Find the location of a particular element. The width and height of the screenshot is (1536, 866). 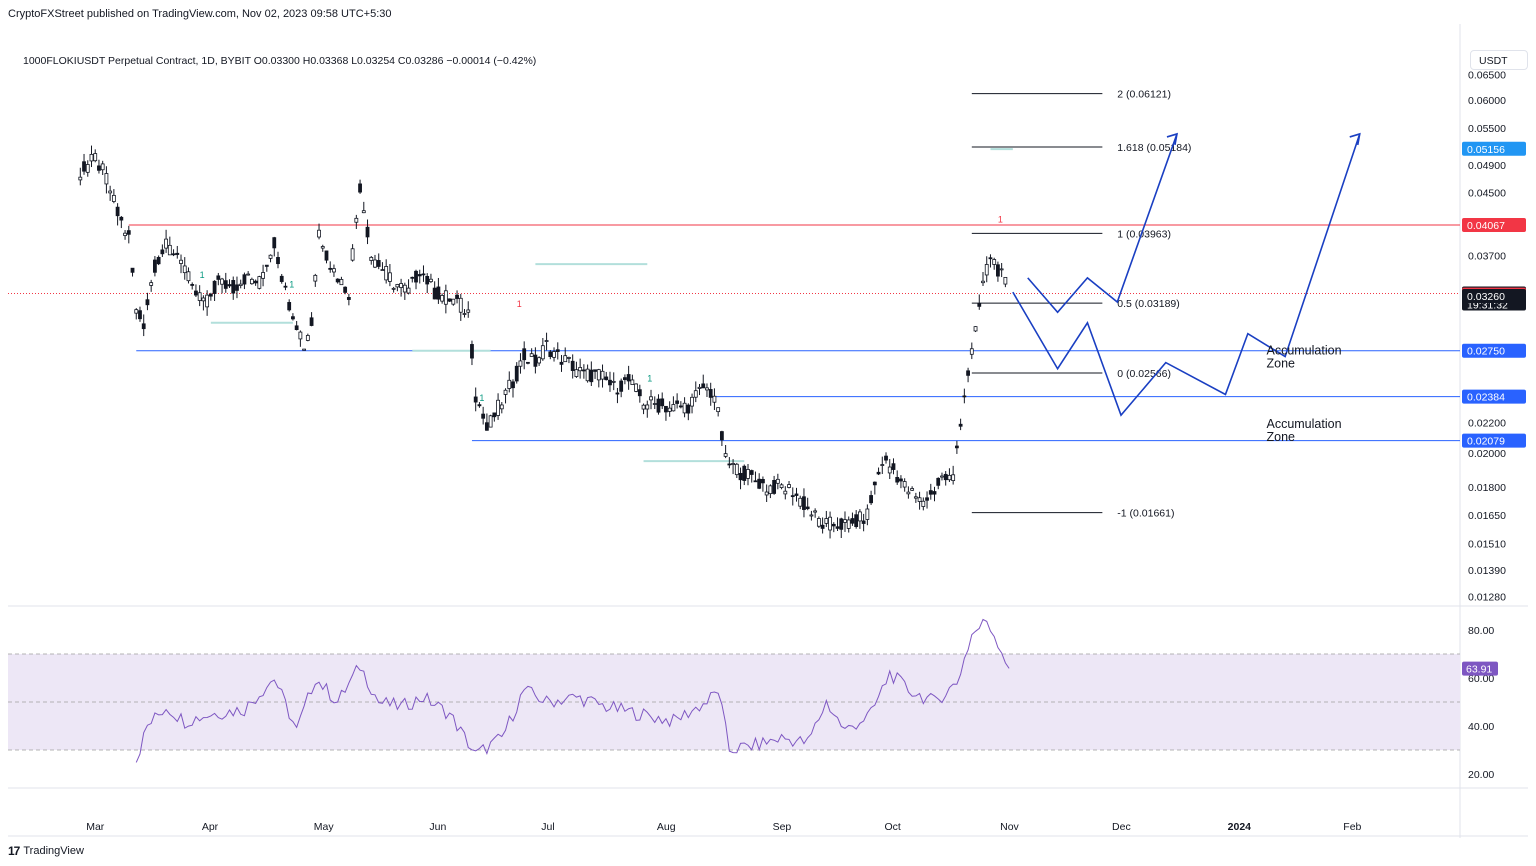

time-tick-label: Feb is located at coordinates (1352, 827).